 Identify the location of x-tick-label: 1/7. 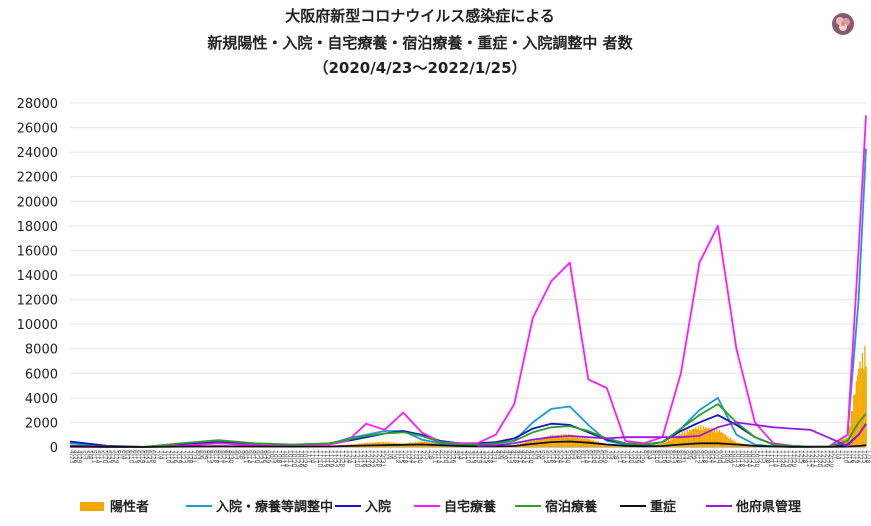
(841, 455).